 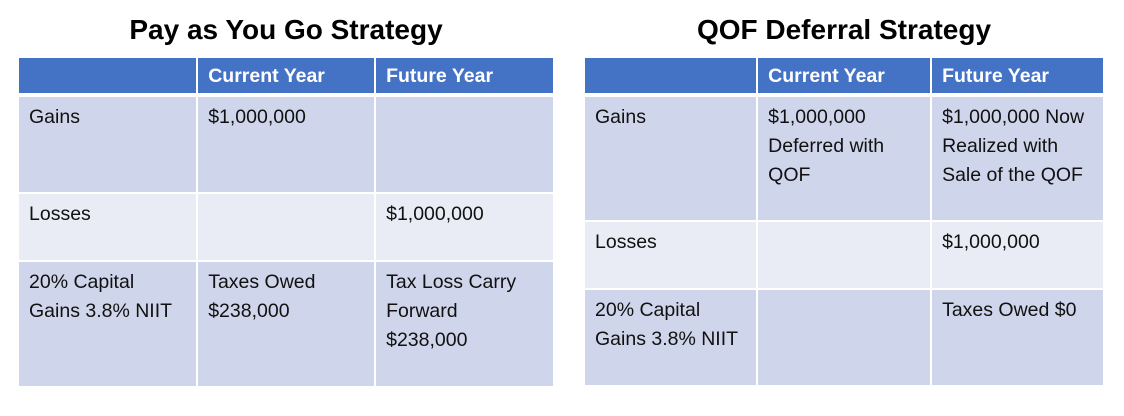 I want to click on right-table-title: QOF Deferral Strategy, so click(x=844, y=29).